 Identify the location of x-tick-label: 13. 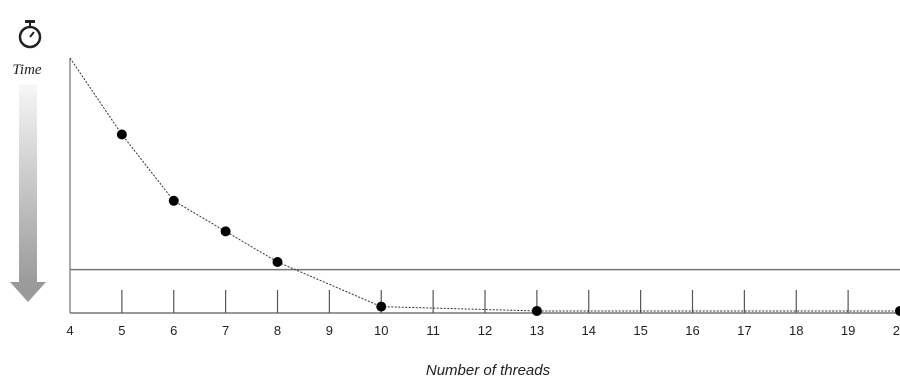
(537, 330).